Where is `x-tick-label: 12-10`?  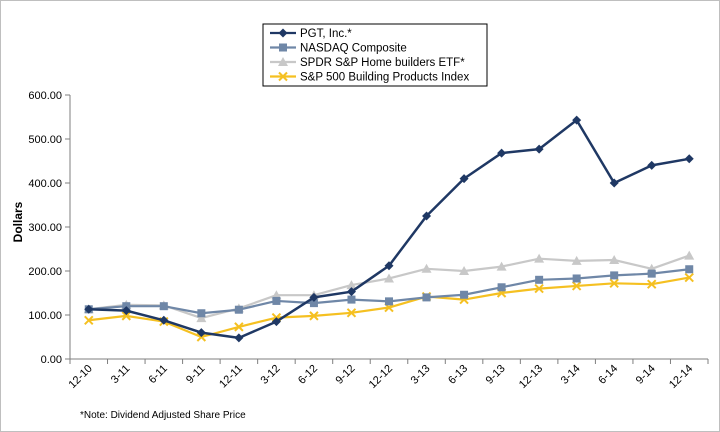 x-tick-label: 12-10 is located at coordinates (81, 377).